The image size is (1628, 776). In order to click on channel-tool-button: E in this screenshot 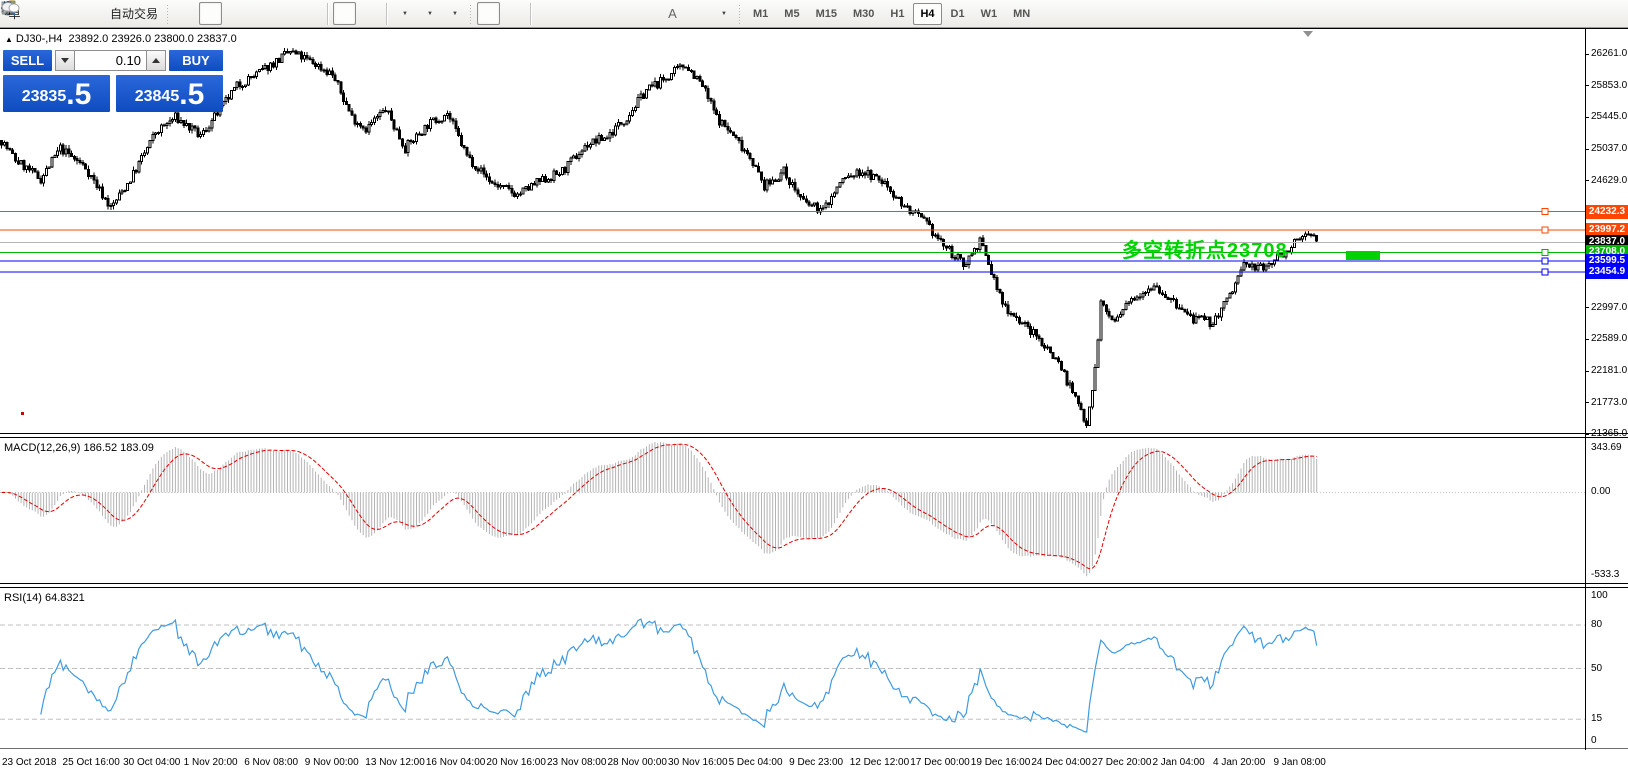, I will do `click(317, 13)`.